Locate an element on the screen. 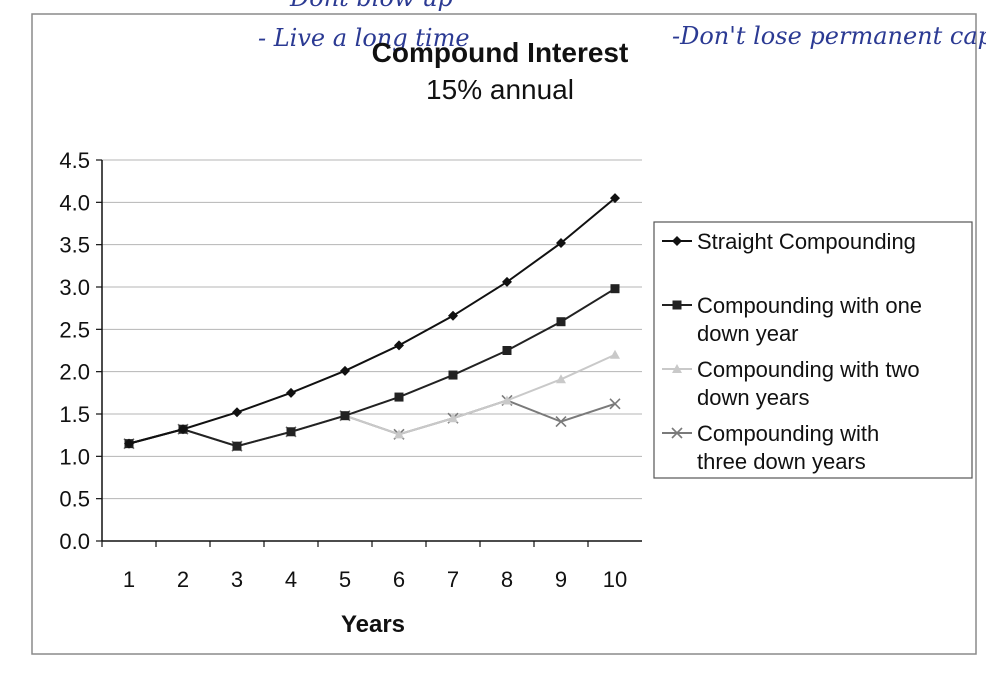 This screenshot has height=686, width=986. y-tick-labels: 0.0 0.5 1.0 1.5 2.0 2.5 3.0 3.5 4.0 4.5 is located at coordinates (74, 351).